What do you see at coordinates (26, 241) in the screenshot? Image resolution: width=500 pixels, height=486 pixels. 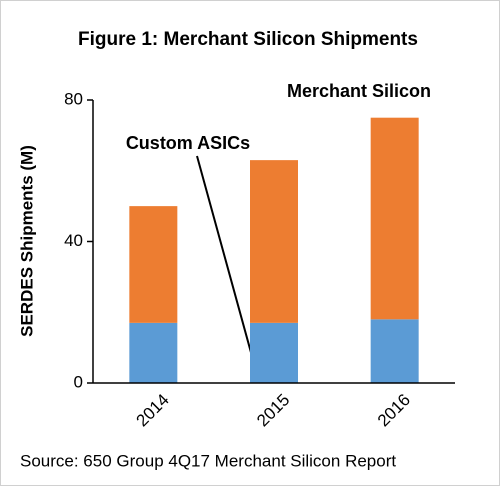 I see `y-axis-label: SERDES Shipments (M)` at bounding box center [26, 241].